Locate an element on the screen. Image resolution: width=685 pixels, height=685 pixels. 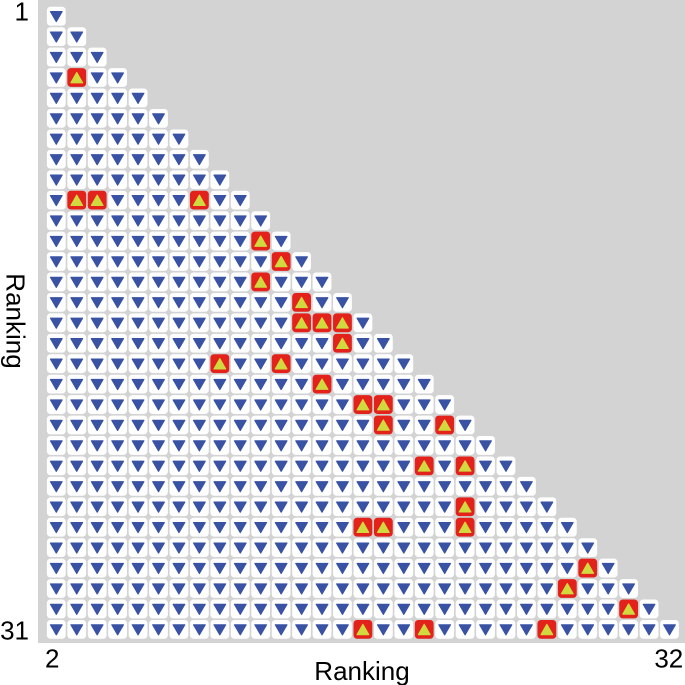
svg-text: 2 is located at coordinates (52, 658).